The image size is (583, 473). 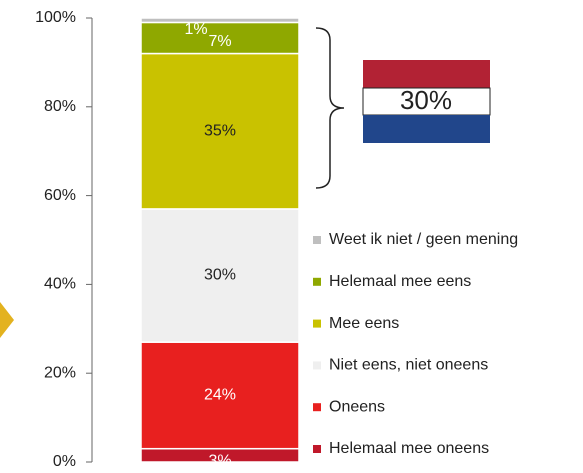 I want to click on flag-blue, so click(x=426, y=129).